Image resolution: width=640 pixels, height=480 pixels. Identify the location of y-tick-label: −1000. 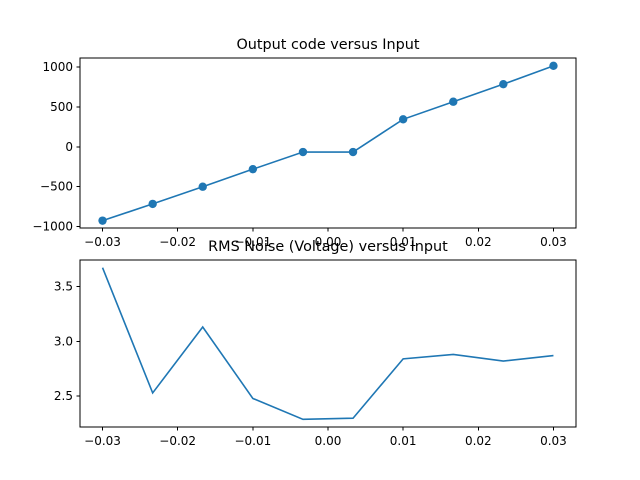
(52, 227).